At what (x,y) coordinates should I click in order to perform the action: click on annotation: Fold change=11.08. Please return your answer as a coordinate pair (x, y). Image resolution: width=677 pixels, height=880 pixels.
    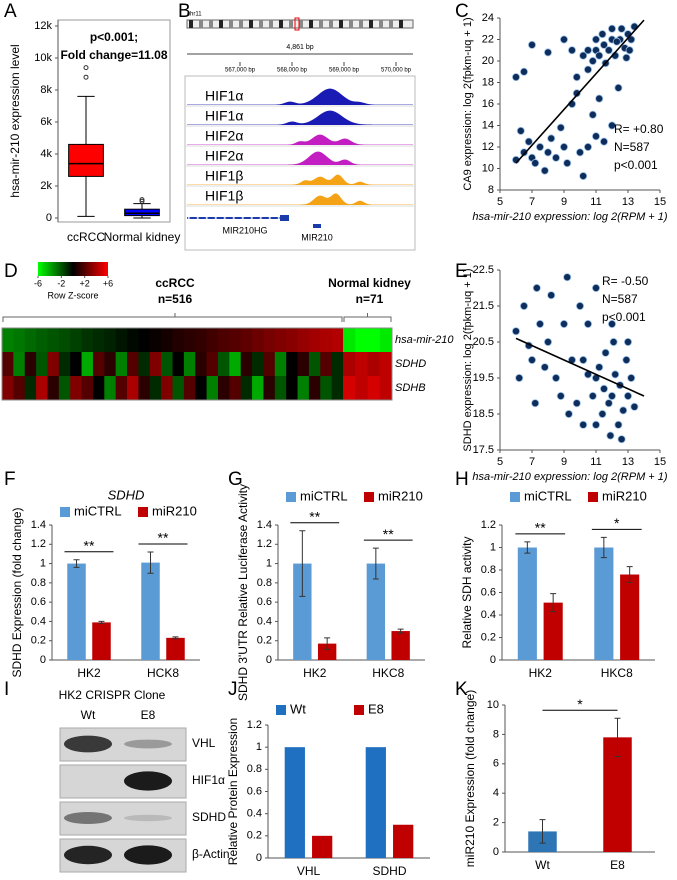
    Looking at the image, I should click on (113, 55).